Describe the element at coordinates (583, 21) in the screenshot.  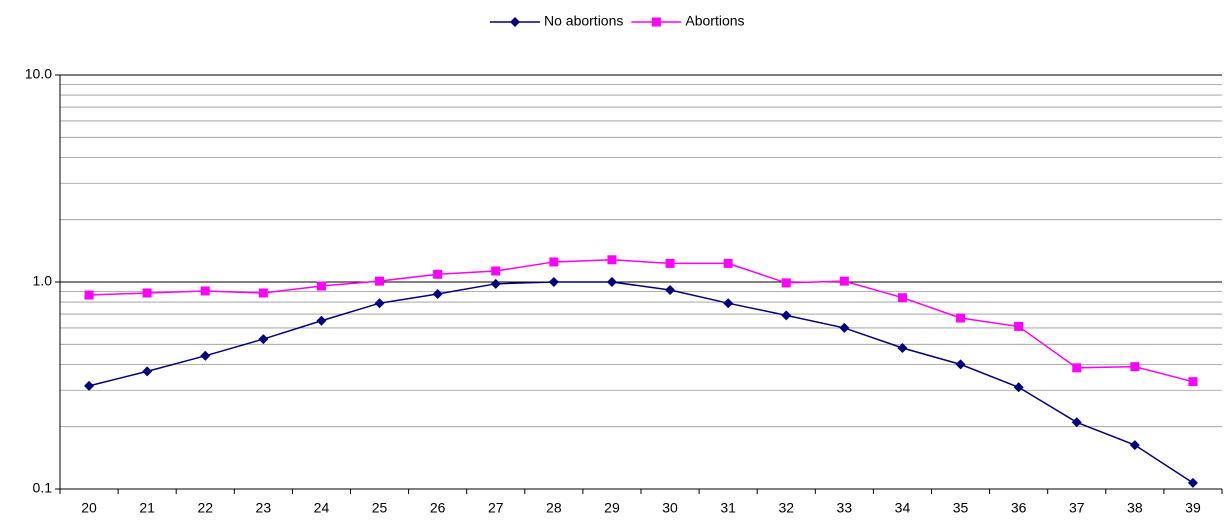
I see `legend-label: No abortions` at that location.